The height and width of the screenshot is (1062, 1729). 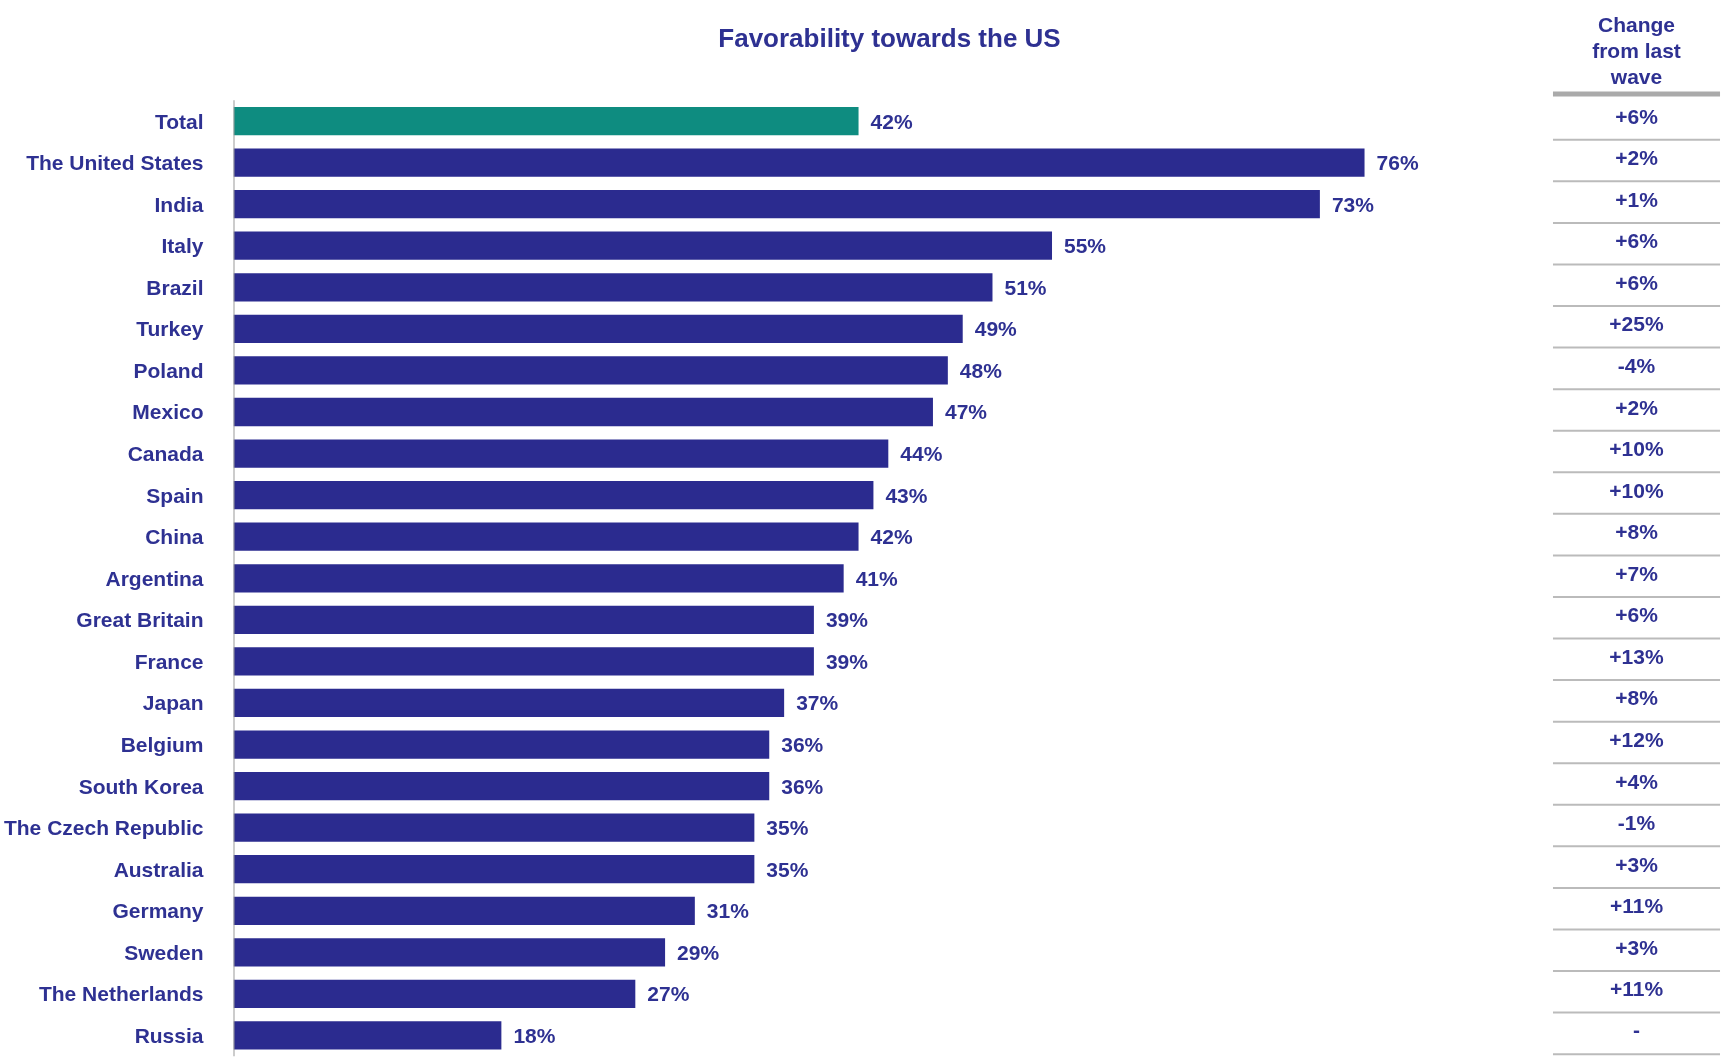 I want to click on y-tick-label: Brazil, so click(x=175, y=287).